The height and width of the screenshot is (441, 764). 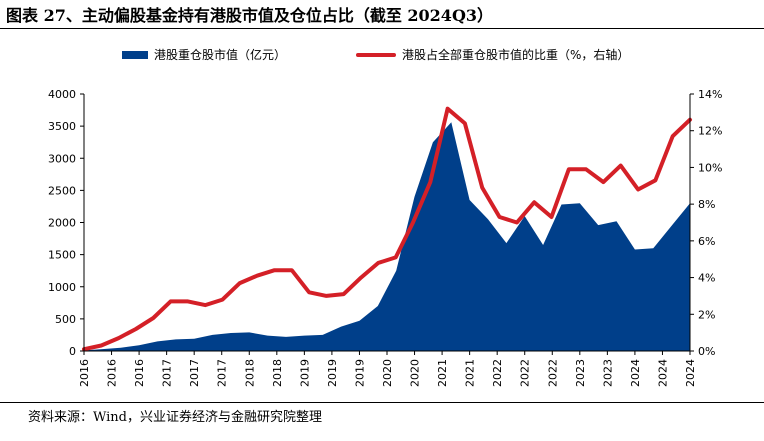 What do you see at coordinates (135, 54) in the screenshot?
I see `legend-swatch-area` at bounding box center [135, 54].